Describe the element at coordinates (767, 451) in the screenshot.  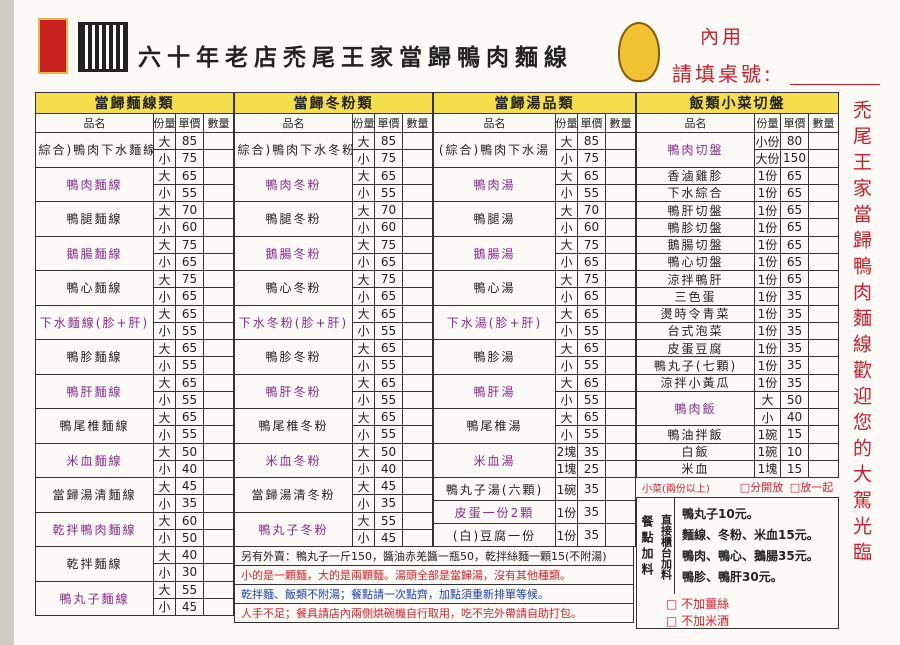
I see `size: 1碗` at that location.